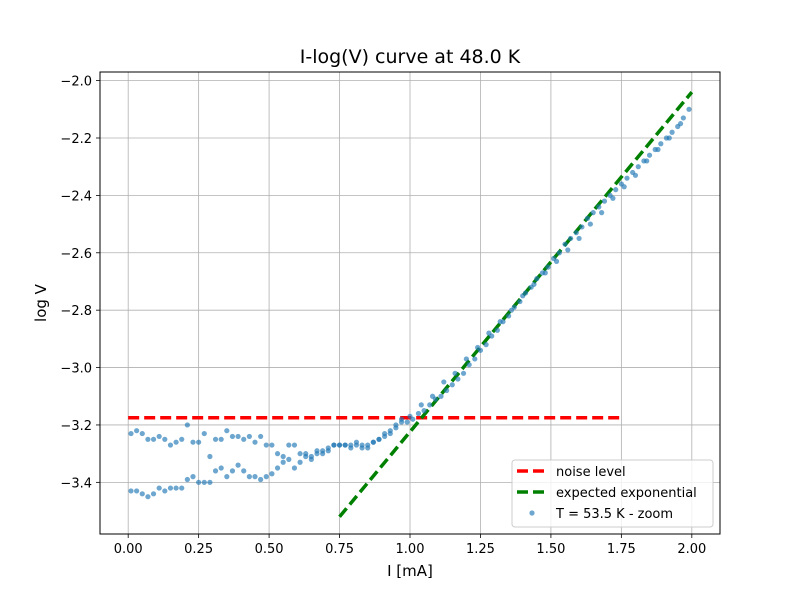 The width and height of the screenshot is (800, 600). Describe the element at coordinates (410, 549) in the screenshot. I see `x-tick-label: 1.00` at that location.